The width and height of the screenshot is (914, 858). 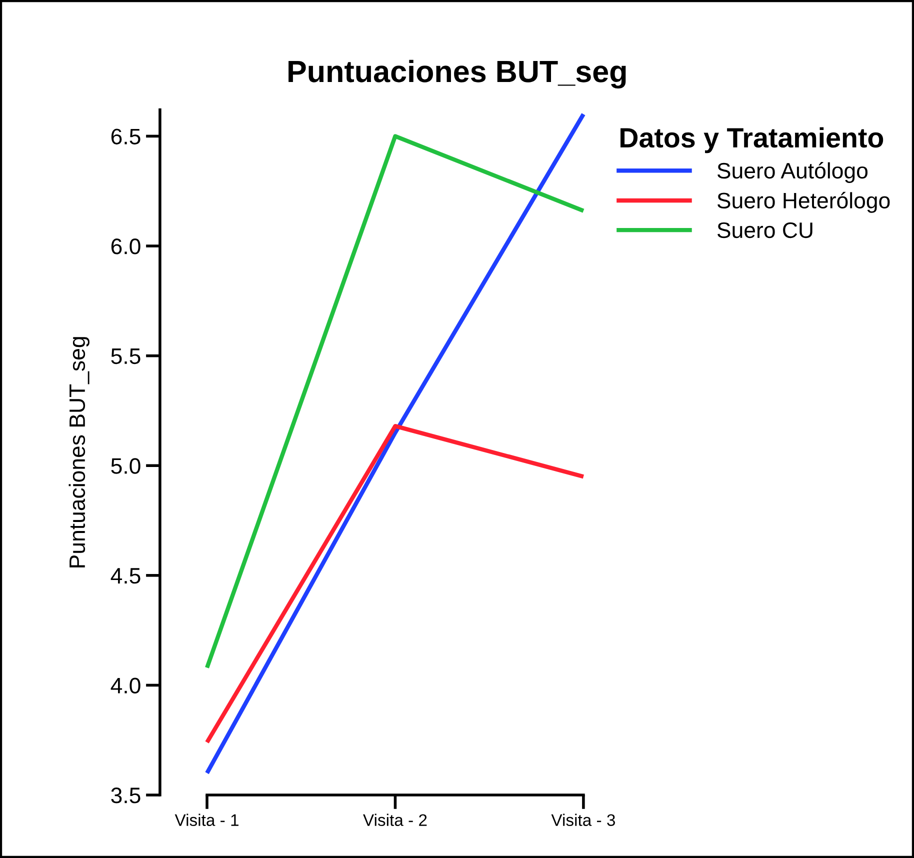 I want to click on legend-label: Suero CU, so click(x=764, y=230).